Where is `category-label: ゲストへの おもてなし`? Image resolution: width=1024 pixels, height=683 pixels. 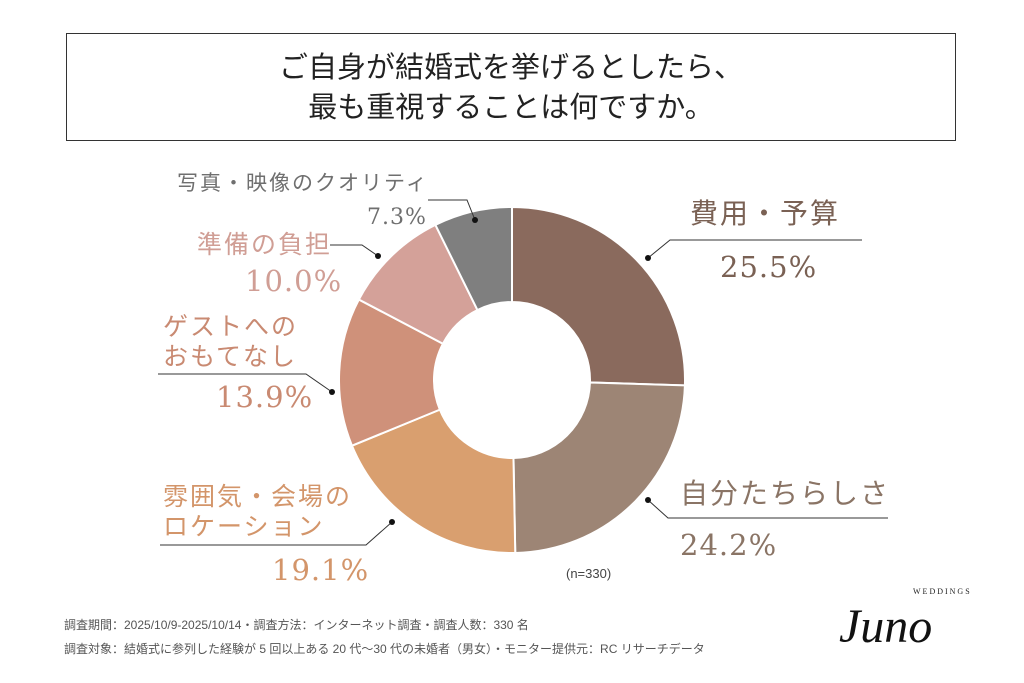 category-label: ゲストへの おもてなし is located at coordinates (230, 342).